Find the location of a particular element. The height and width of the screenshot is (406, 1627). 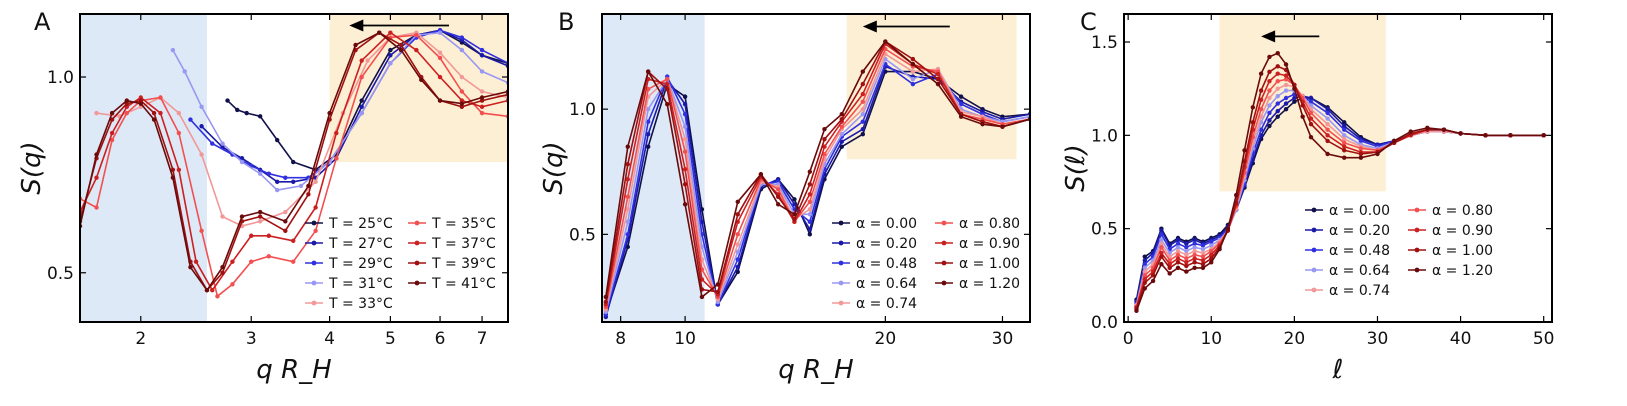

x-tick-label: 10 is located at coordinates (1211, 339).